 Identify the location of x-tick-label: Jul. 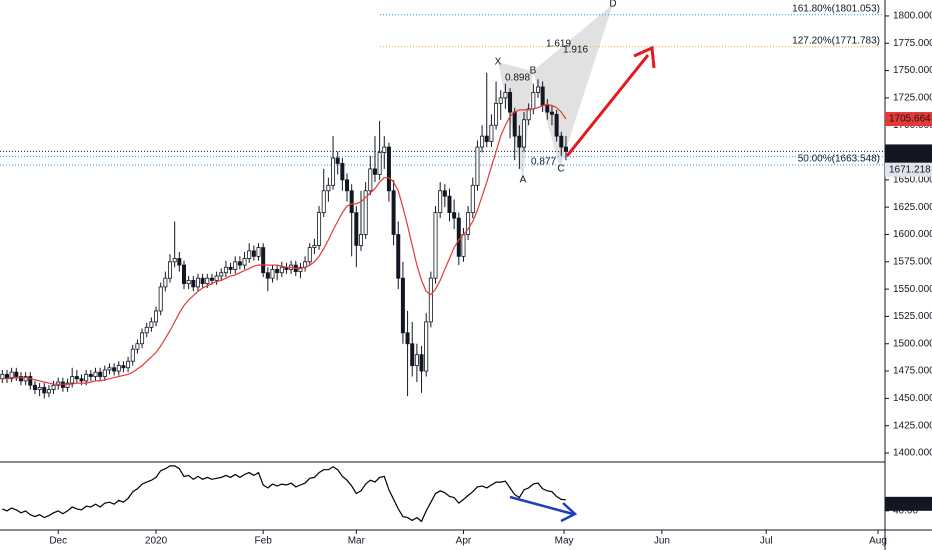
(766, 541).